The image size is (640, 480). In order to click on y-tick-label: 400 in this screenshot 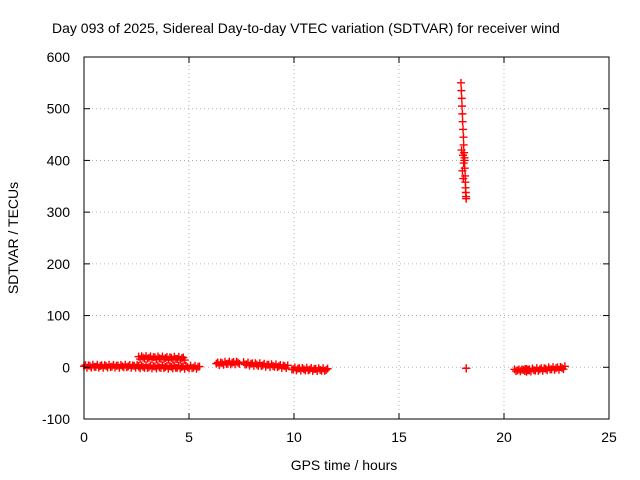, I will do `click(59, 160)`.